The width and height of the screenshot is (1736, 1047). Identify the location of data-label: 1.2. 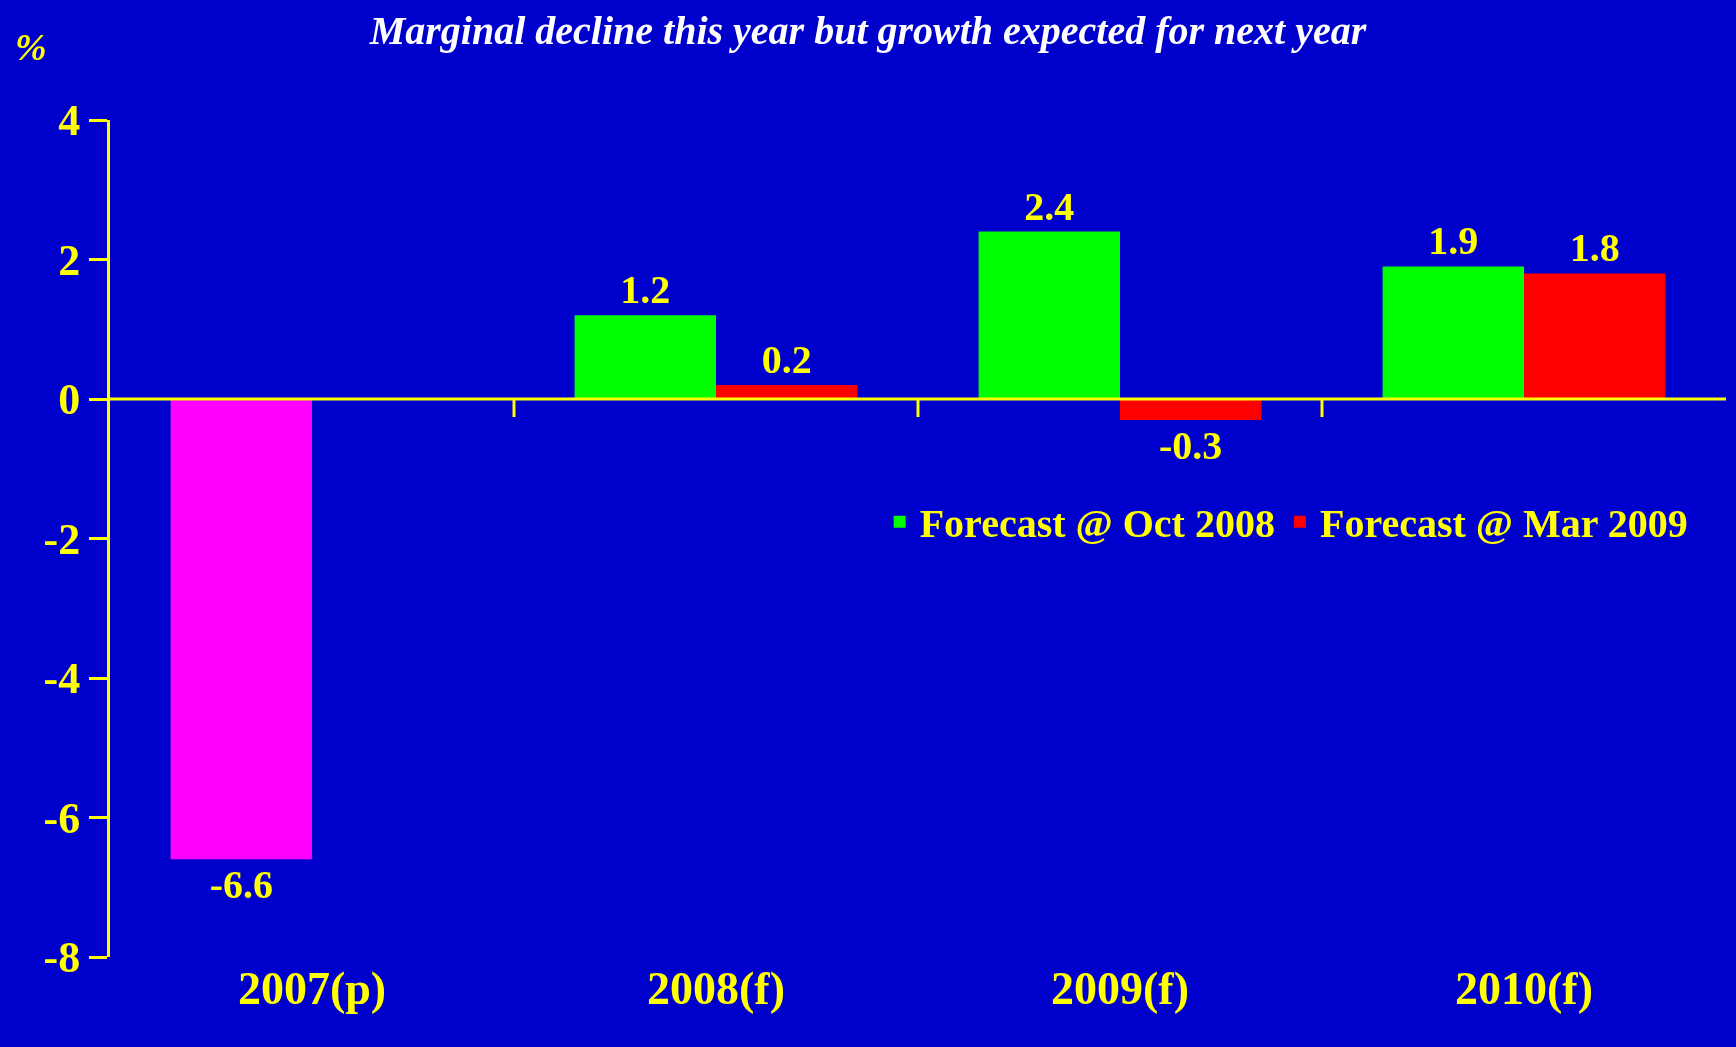
(645, 290).